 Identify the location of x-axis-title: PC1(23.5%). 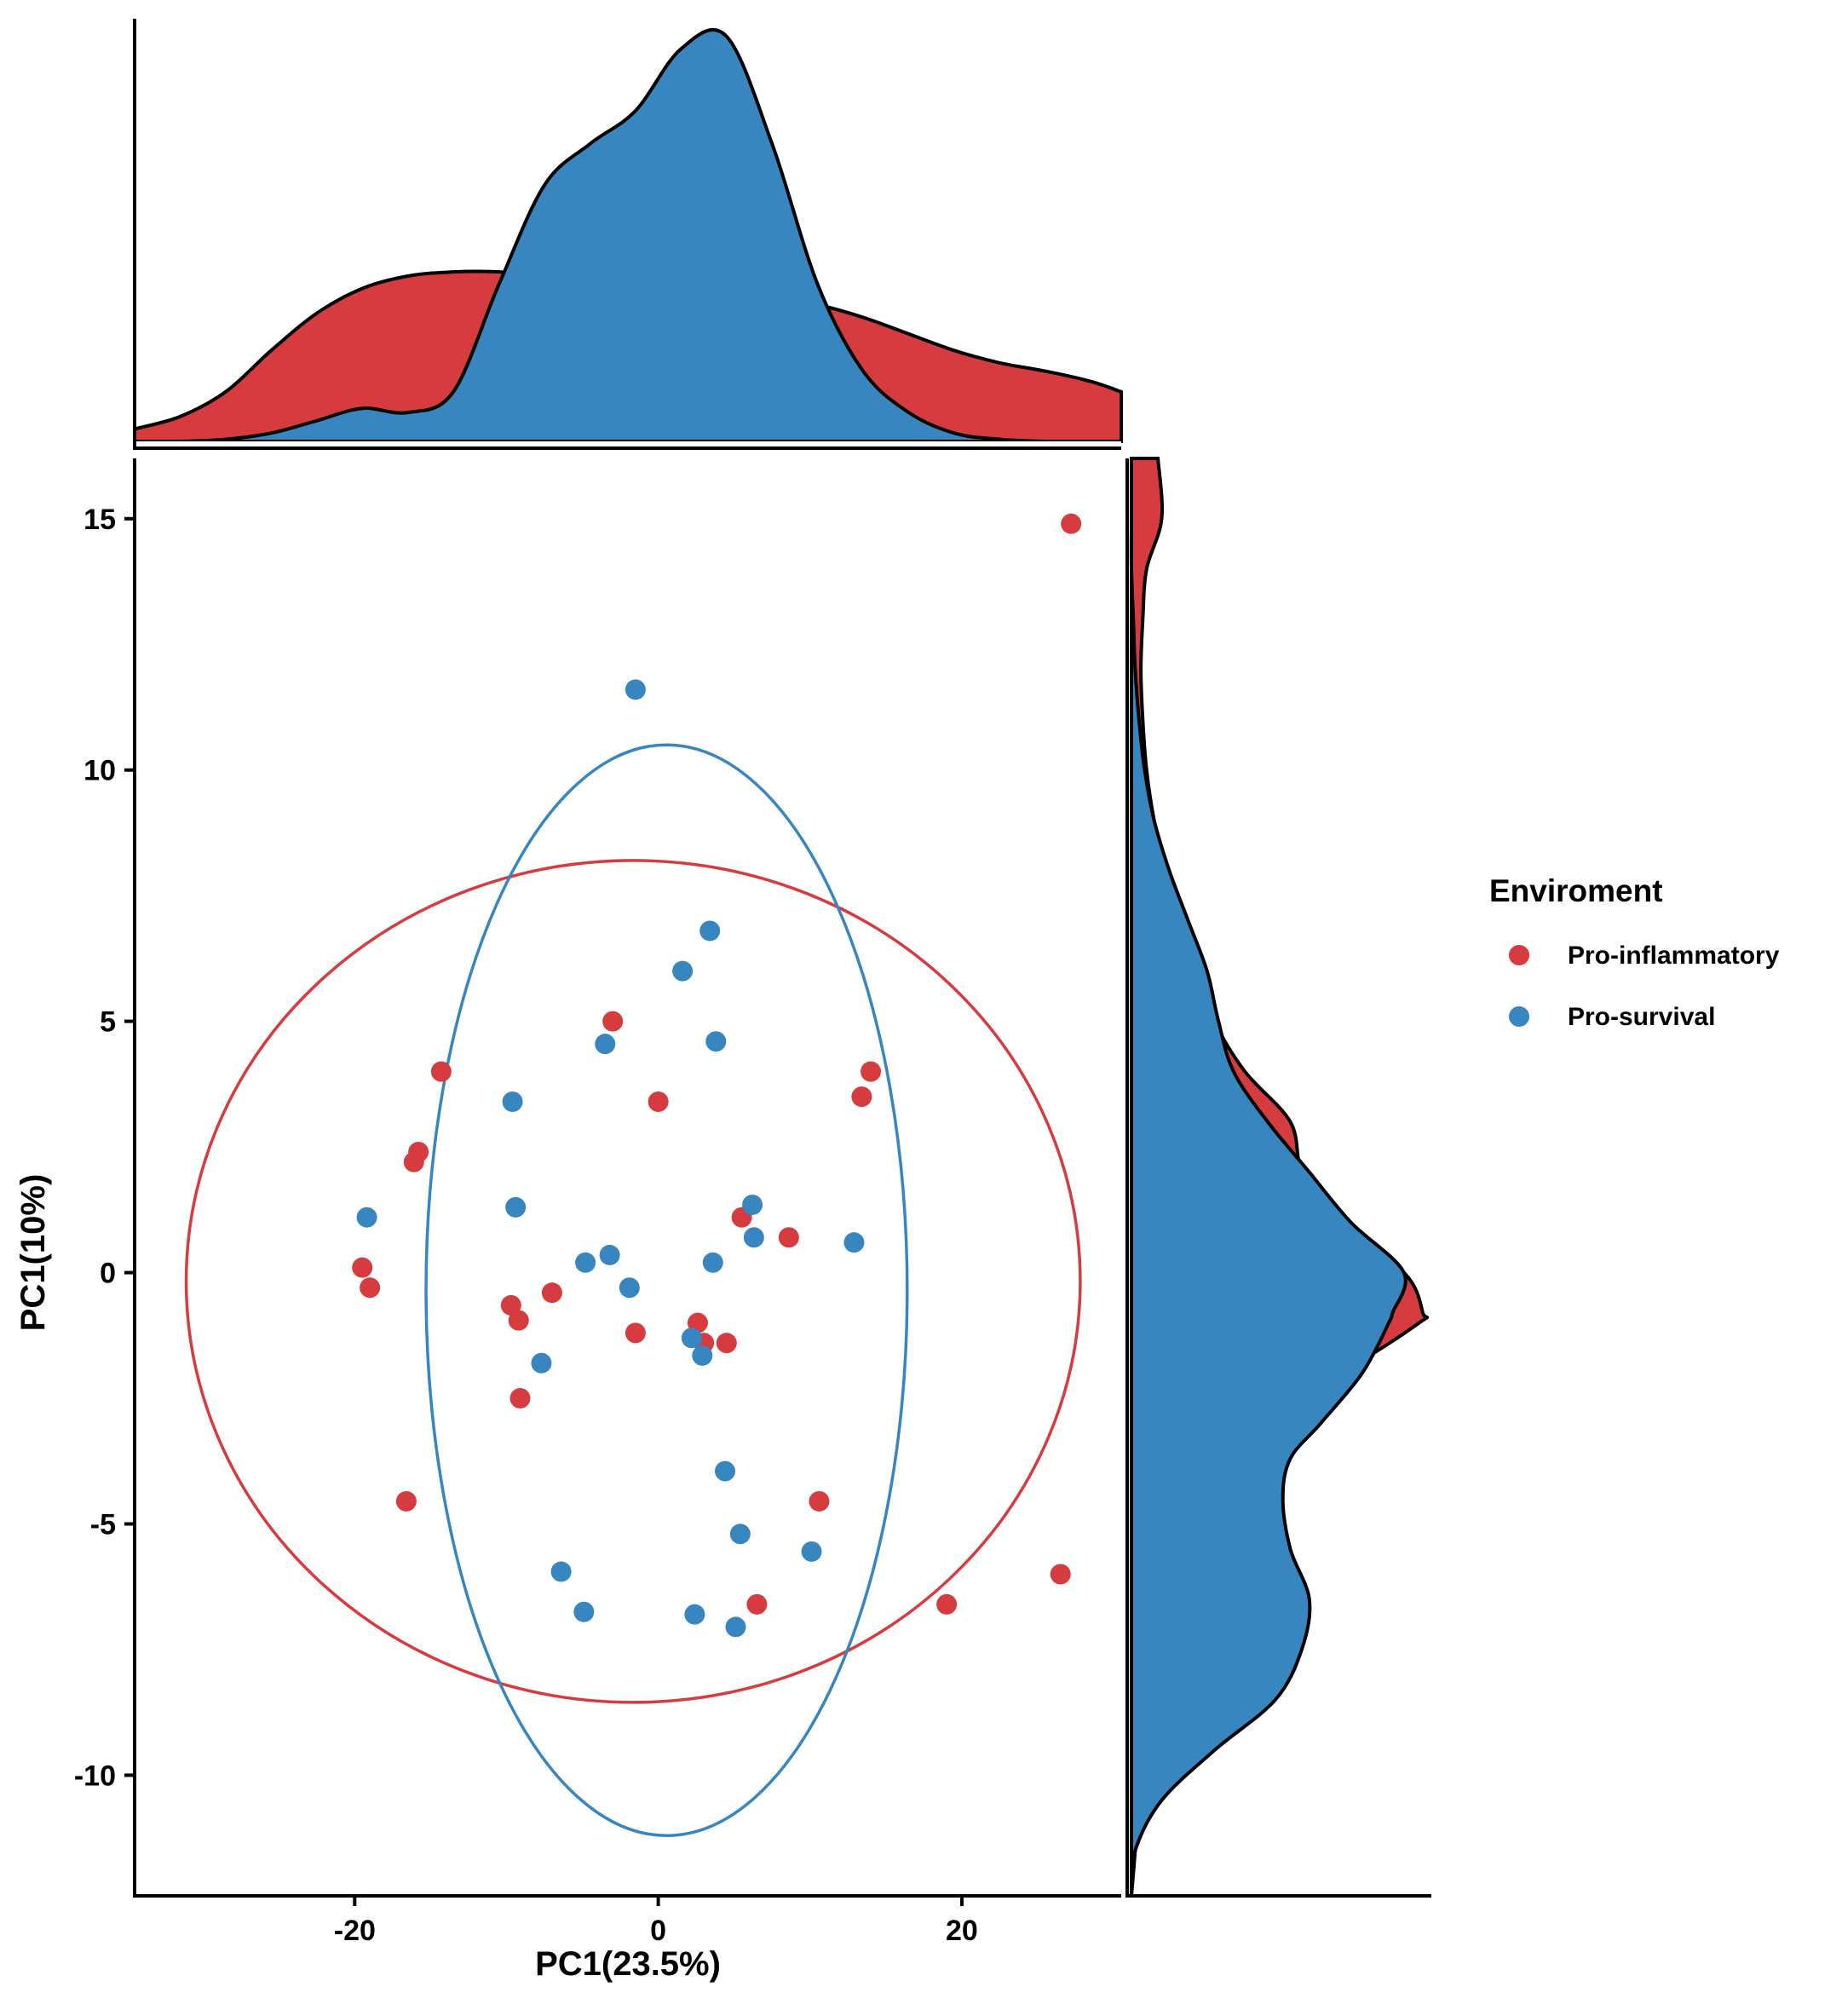
(628, 1964).